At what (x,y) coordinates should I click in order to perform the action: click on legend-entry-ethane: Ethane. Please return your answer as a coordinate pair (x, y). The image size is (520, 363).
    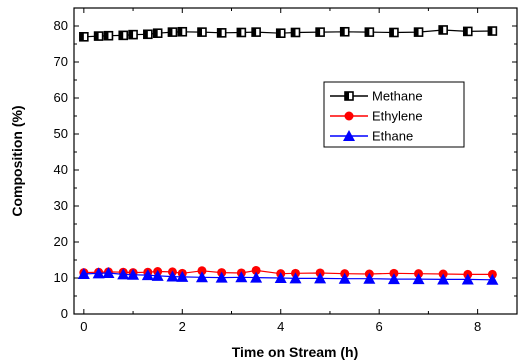
    Looking at the image, I should click on (371, 136).